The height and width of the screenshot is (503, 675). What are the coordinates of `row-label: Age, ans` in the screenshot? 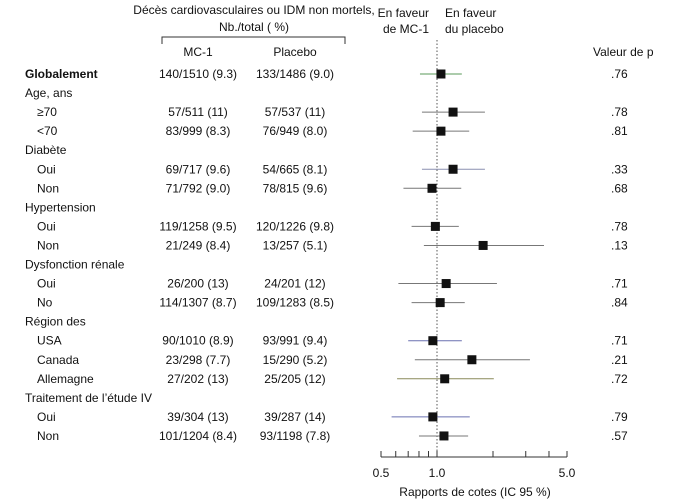 It's located at (48, 93).